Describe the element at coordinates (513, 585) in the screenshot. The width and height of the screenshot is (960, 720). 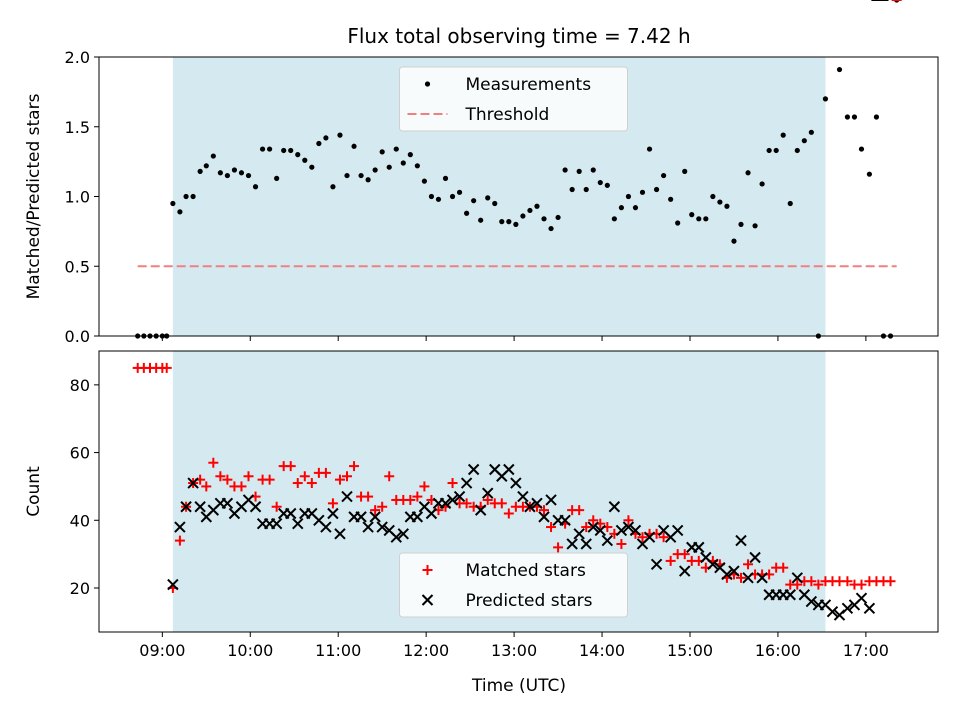
I see `bottom-legend-box` at that location.